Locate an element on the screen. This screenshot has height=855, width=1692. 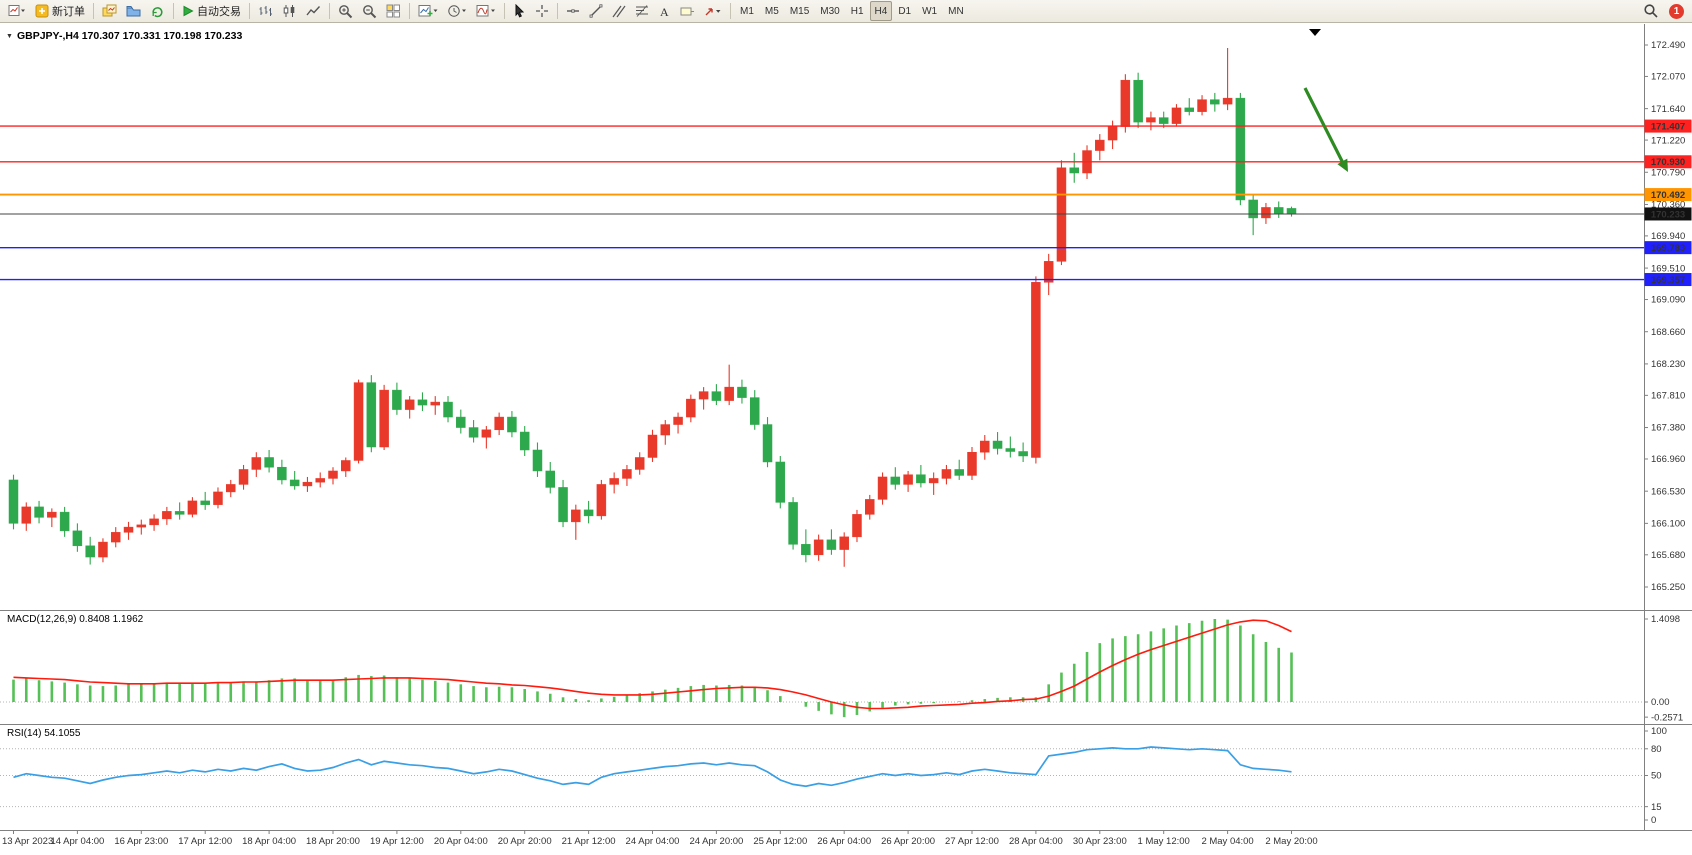
profiles-folder-icon is located at coordinates (133, 11).